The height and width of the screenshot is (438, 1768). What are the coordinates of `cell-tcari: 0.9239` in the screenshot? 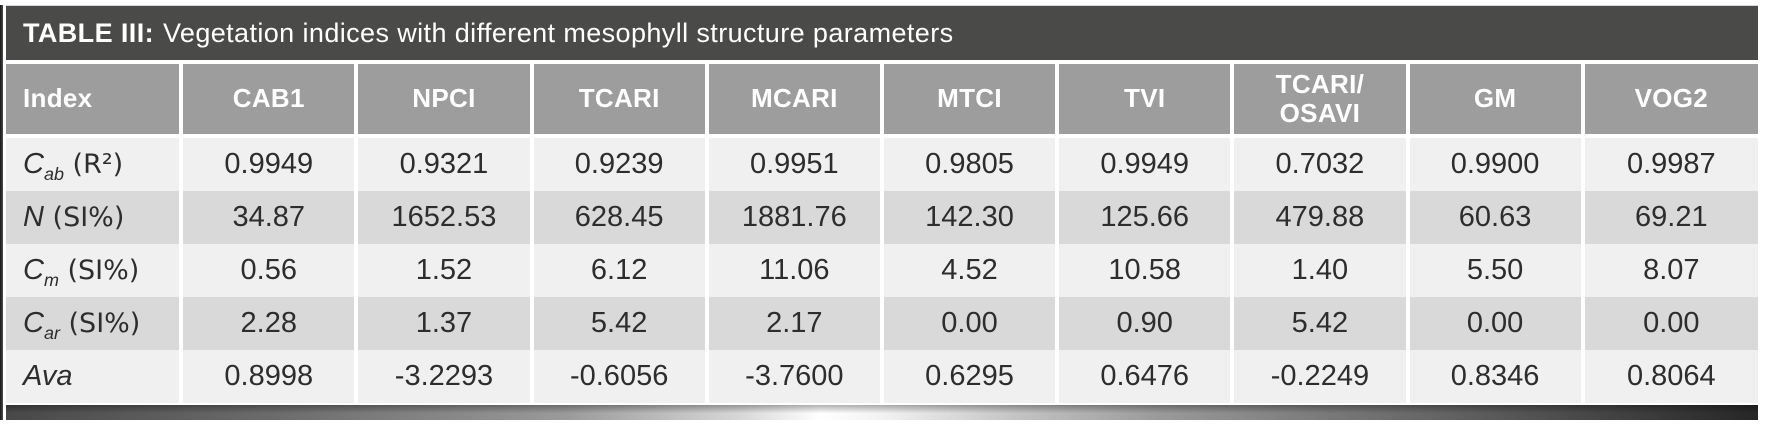 It's located at (618, 163).